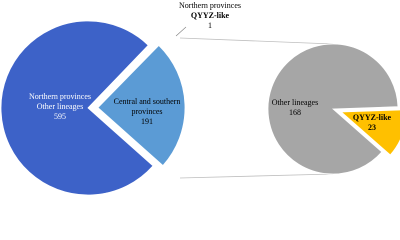 The width and height of the screenshot is (400, 240). I want to click on slice-label: provinces, so click(146, 111).